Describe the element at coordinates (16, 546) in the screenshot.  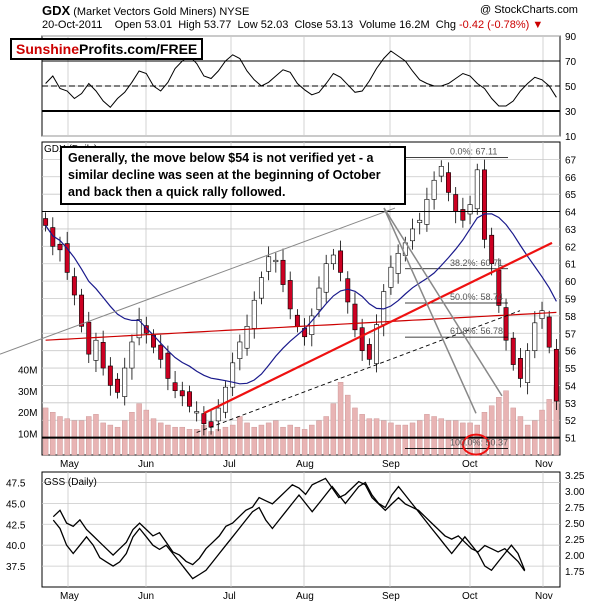
I see `gss-left-tick-label: 40.0` at that location.